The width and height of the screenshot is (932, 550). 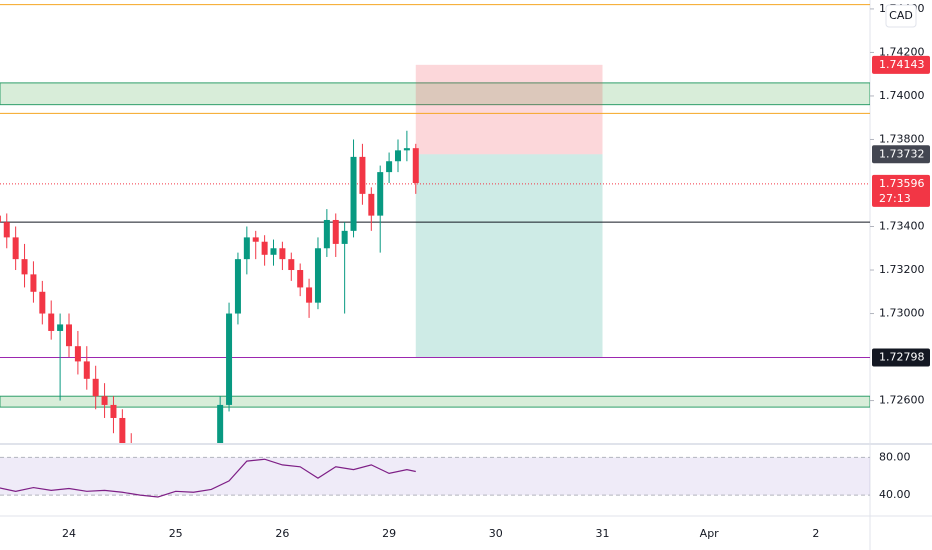 I want to click on rsi-line, so click(x=208, y=478).